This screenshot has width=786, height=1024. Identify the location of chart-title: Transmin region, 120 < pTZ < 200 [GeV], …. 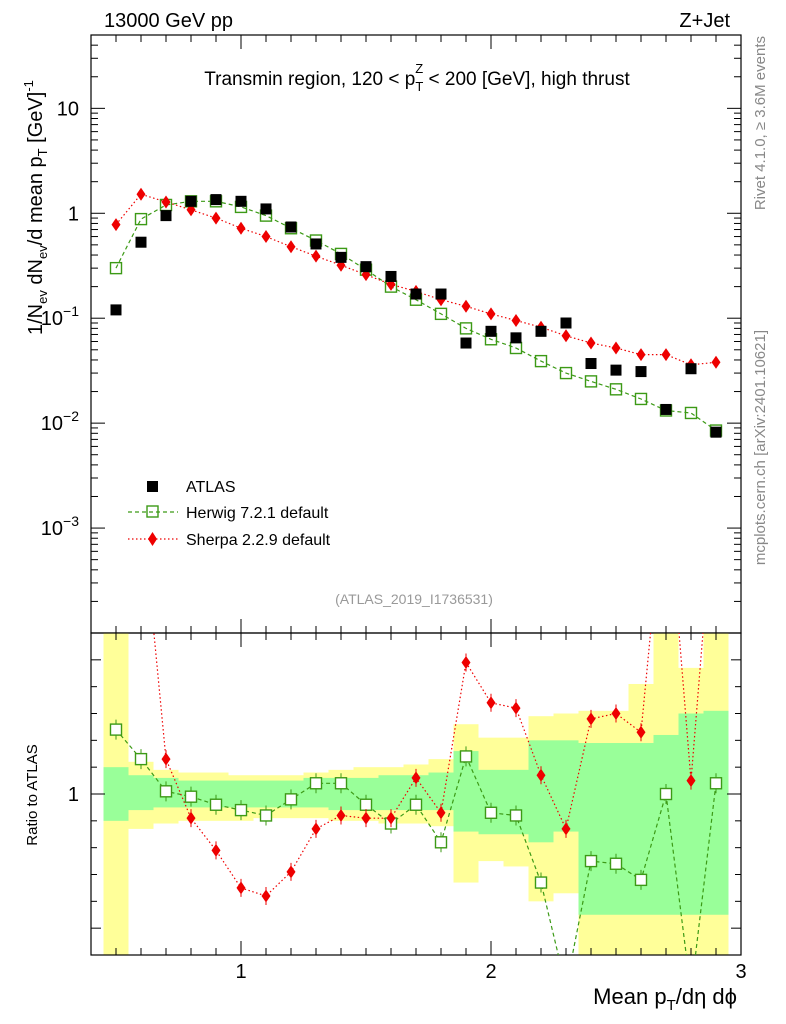
(417, 77).